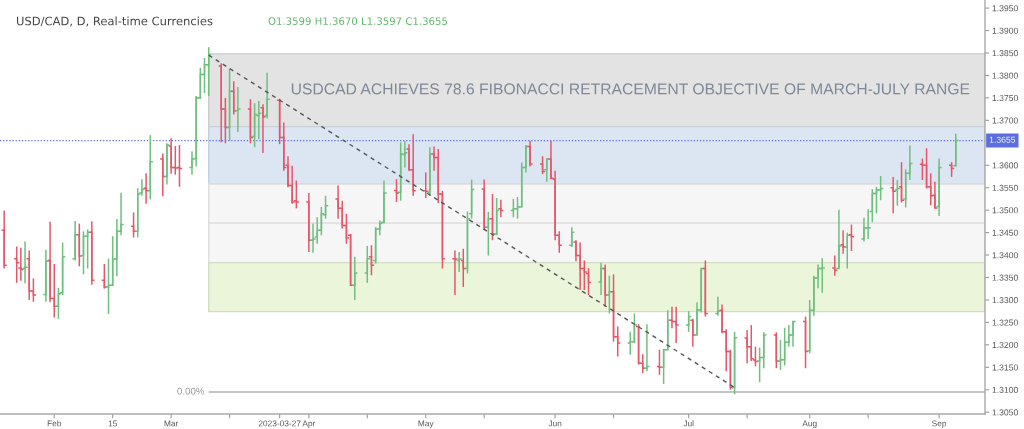 The width and height of the screenshot is (1024, 429). Describe the element at coordinates (1005, 75) in the screenshot. I see `y-tick-label: 1.3800` at that location.